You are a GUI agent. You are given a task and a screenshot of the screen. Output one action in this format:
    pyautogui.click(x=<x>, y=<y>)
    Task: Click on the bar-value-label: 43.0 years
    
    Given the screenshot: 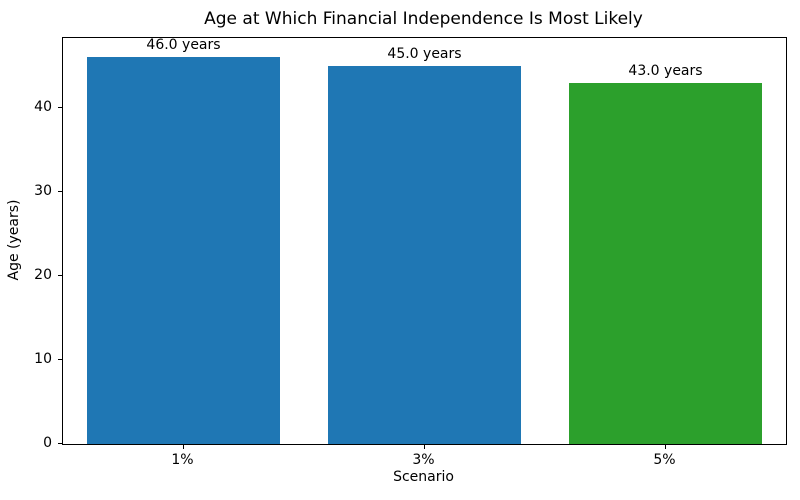 What is the action you would take?
    pyautogui.click(x=665, y=70)
    